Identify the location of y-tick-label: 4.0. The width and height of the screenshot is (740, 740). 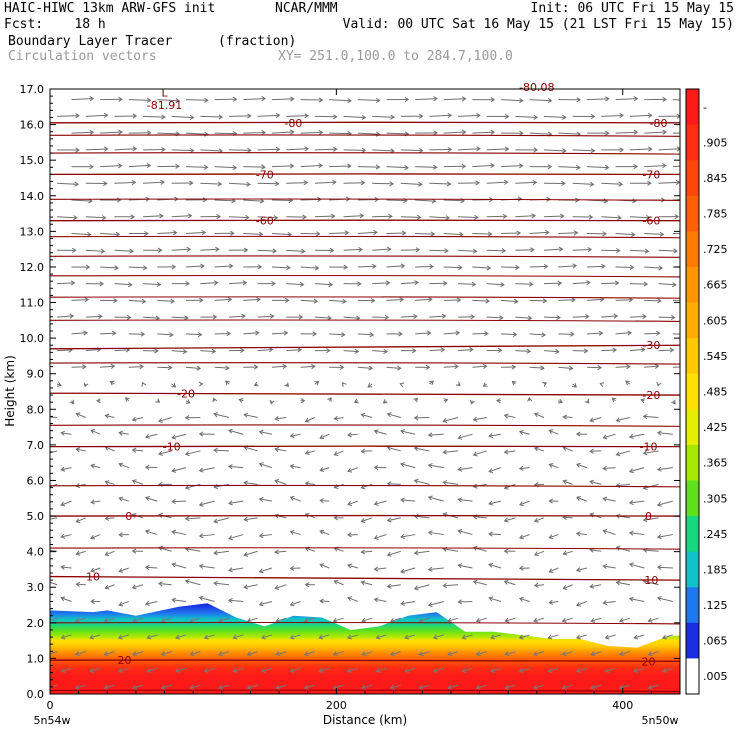
(36, 552).